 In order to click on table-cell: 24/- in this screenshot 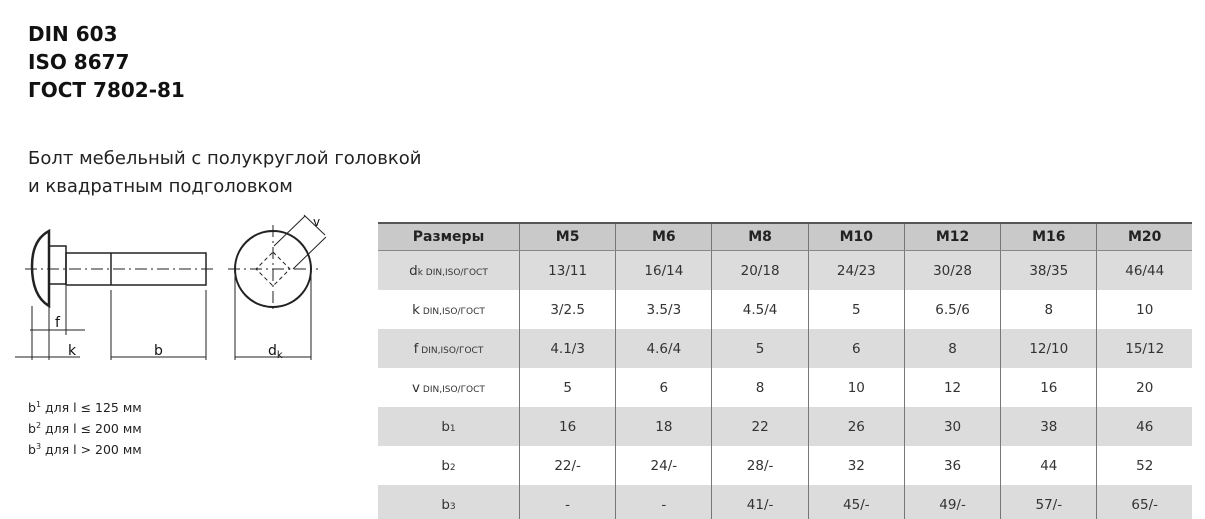, I will do `click(663, 465)`.